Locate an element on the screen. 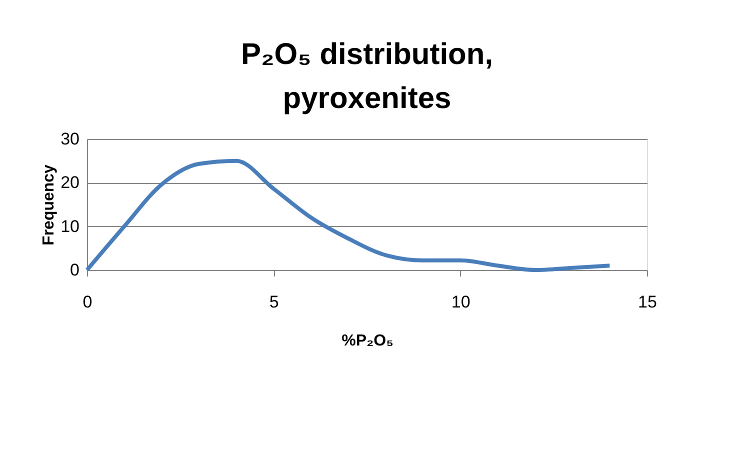 The width and height of the screenshot is (739, 451). y-tick-label: 0 is located at coordinates (75, 270).